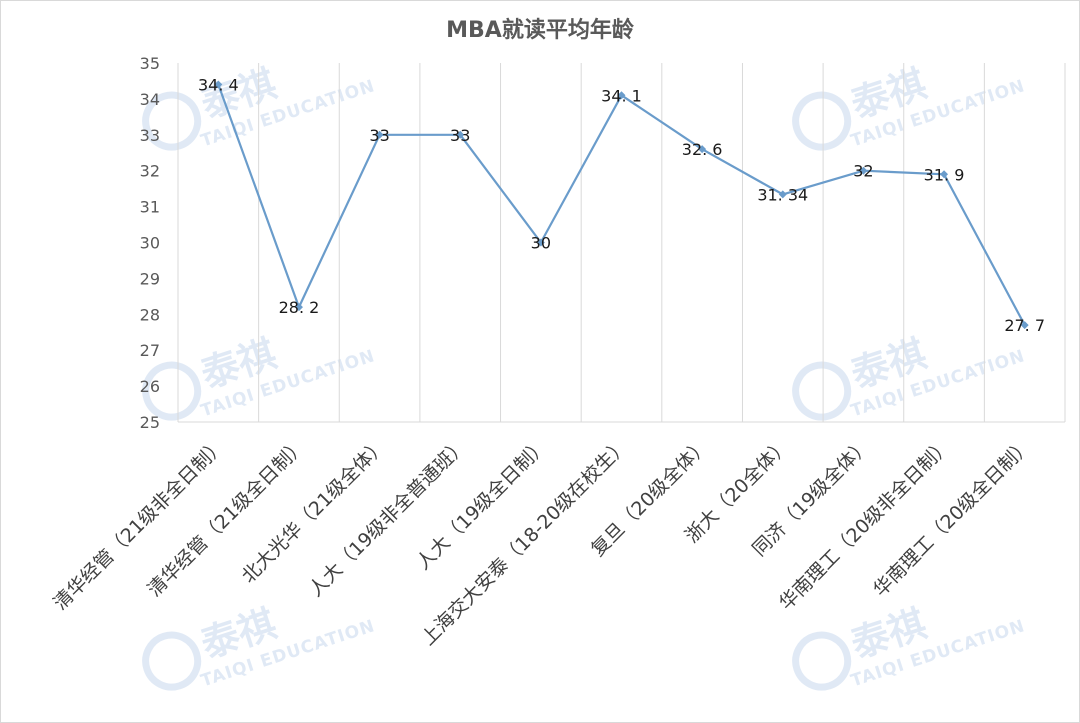 Image resolution: width=1080 pixels, height=723 pixels. I want to click on data-label: 27. 7, so click(1024, 325).